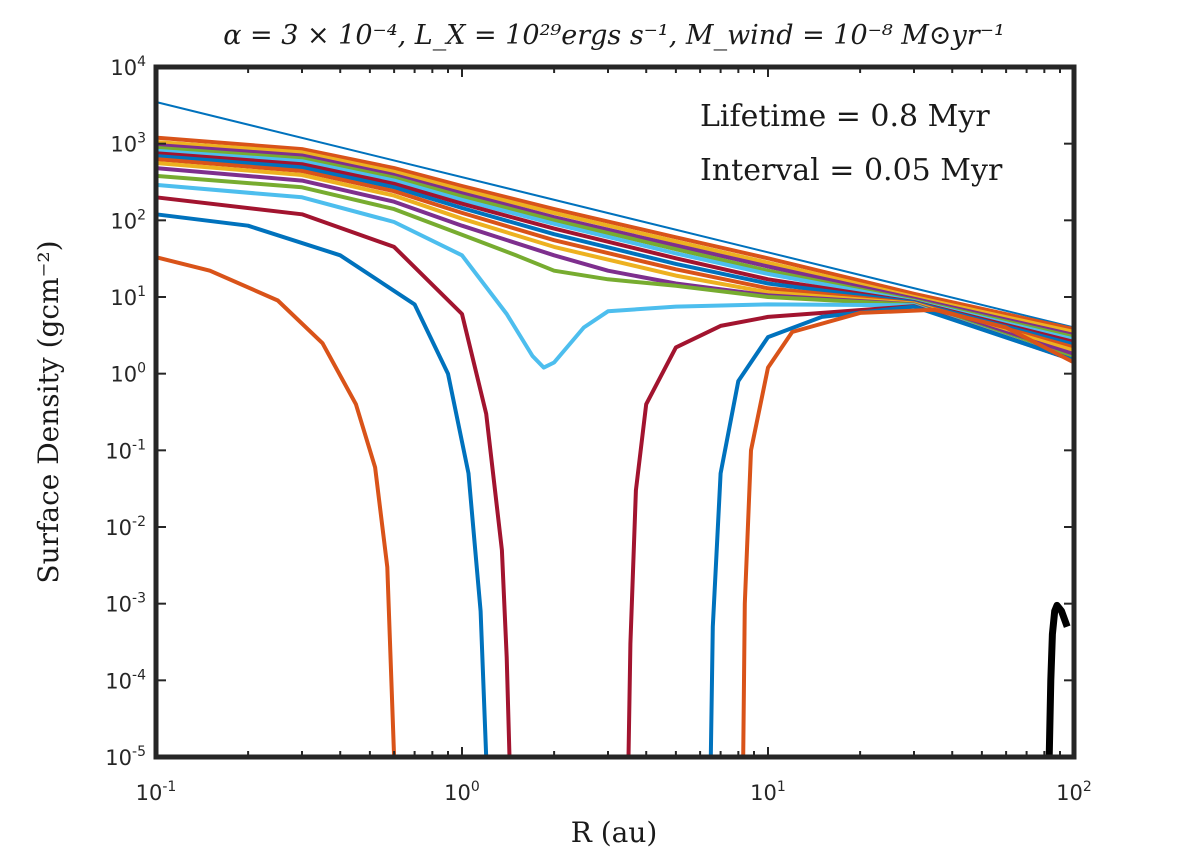  What do you see at coordinates (128, 220) in the screenshot?
I see `y-tick-label: 102` at bounding box center [128, 220].